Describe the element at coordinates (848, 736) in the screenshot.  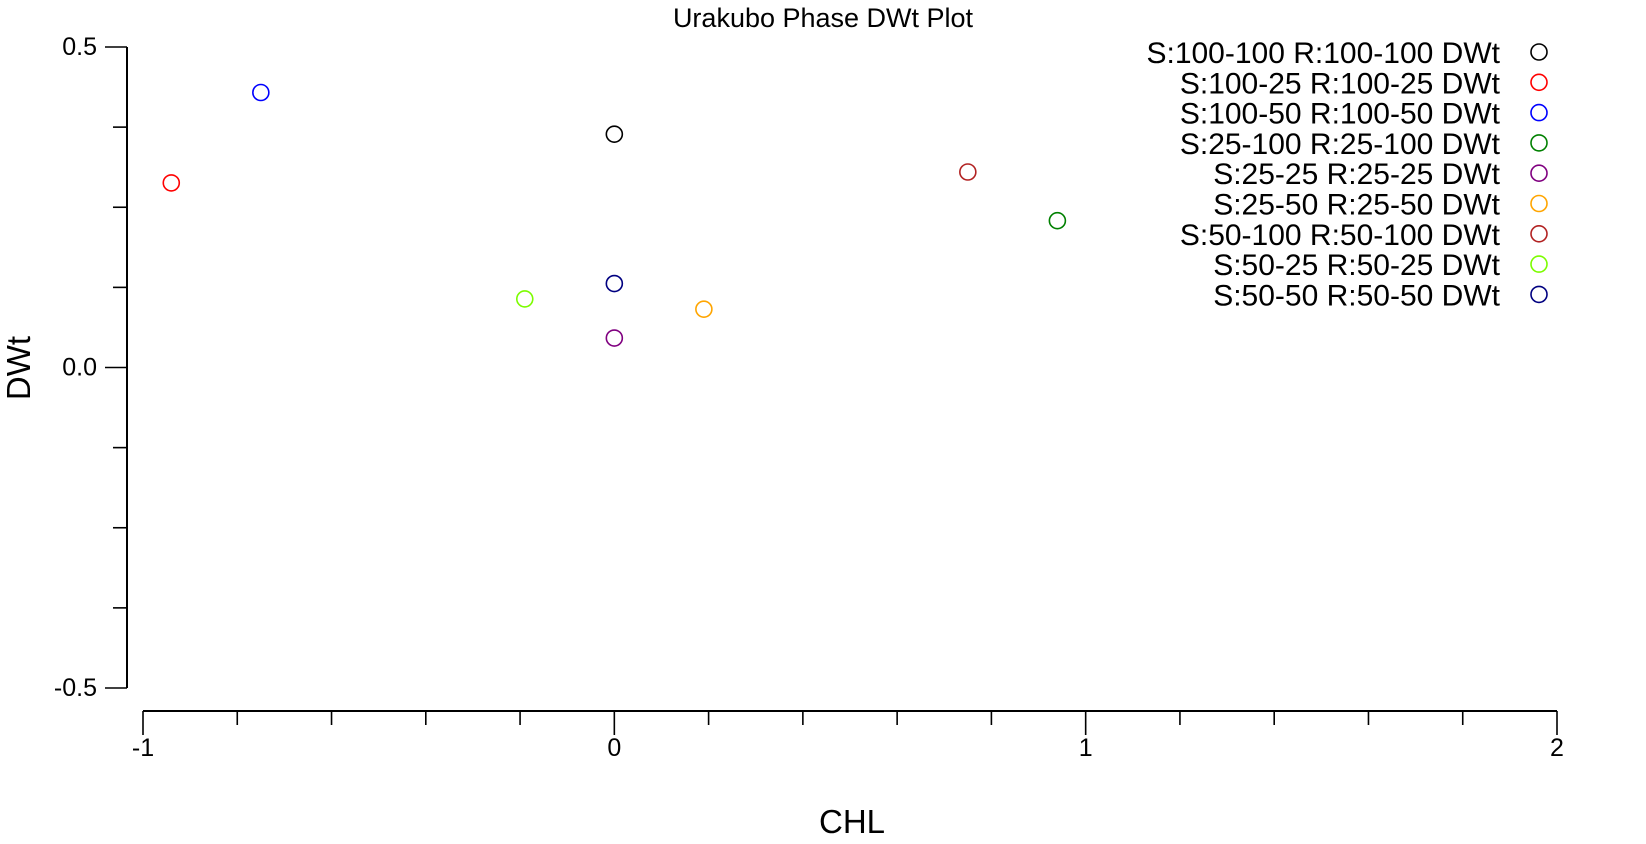
I see `x-axis: -1 0 1 2` at that location.